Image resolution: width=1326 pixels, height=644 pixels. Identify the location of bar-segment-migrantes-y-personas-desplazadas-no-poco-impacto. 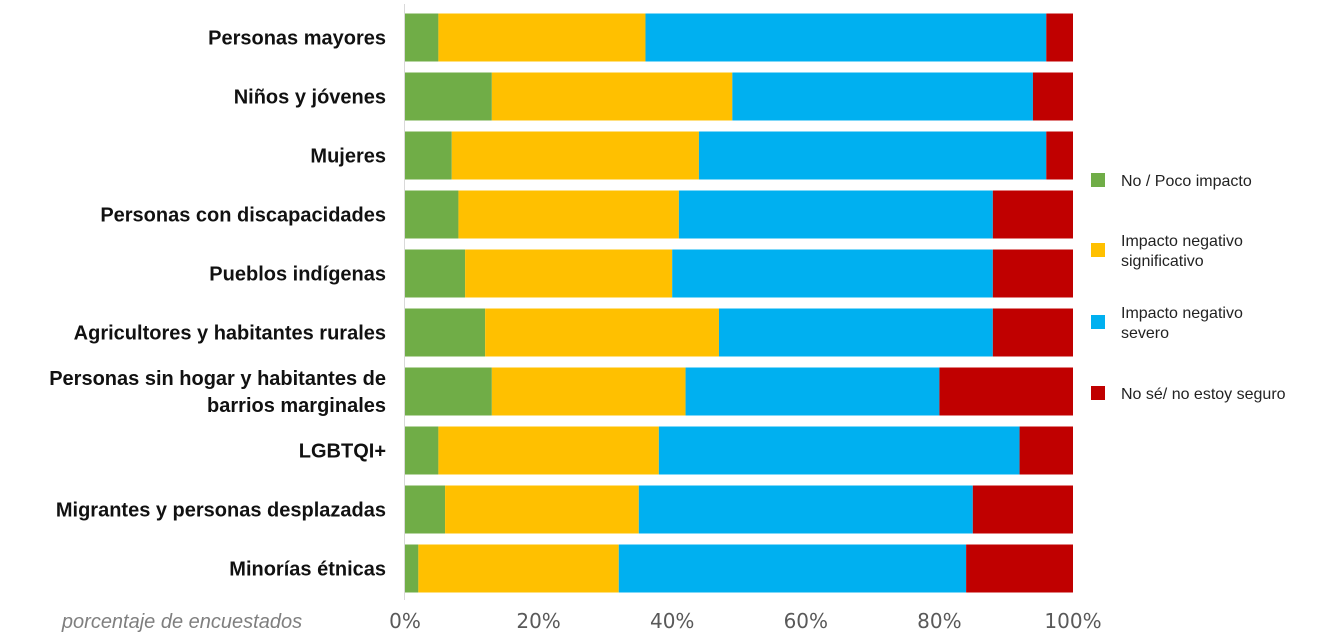
(425, 509).